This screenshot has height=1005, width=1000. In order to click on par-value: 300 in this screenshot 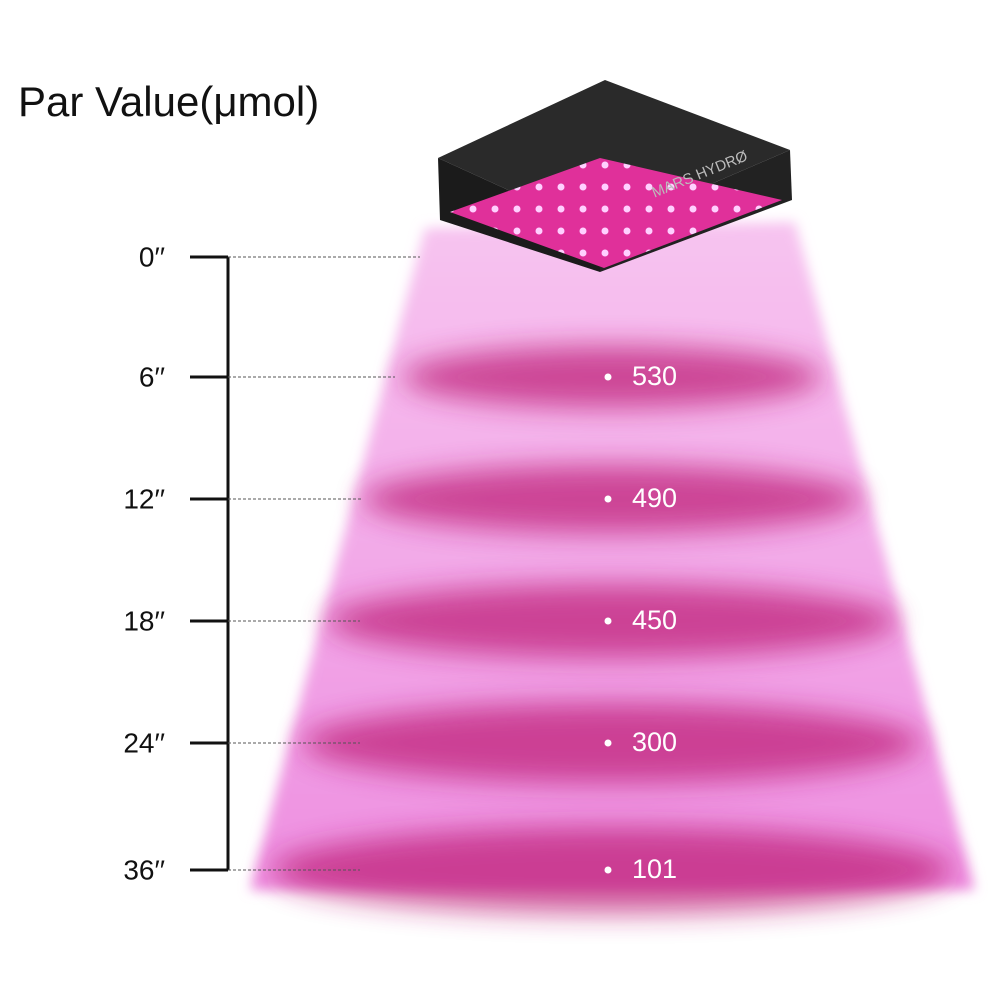, I will do `click(654, 742)`.